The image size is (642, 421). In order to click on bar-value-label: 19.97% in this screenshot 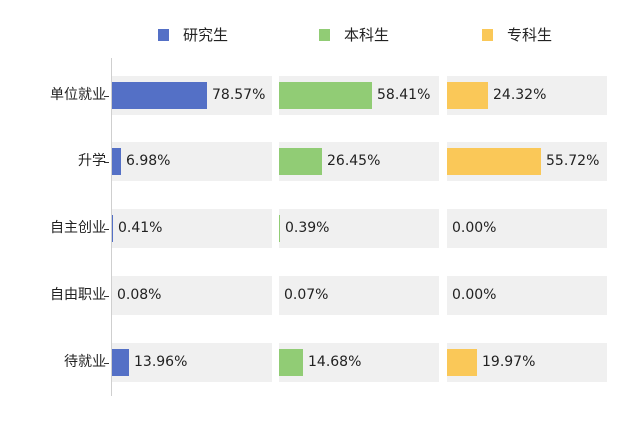, I will do `click(509, 362)`.